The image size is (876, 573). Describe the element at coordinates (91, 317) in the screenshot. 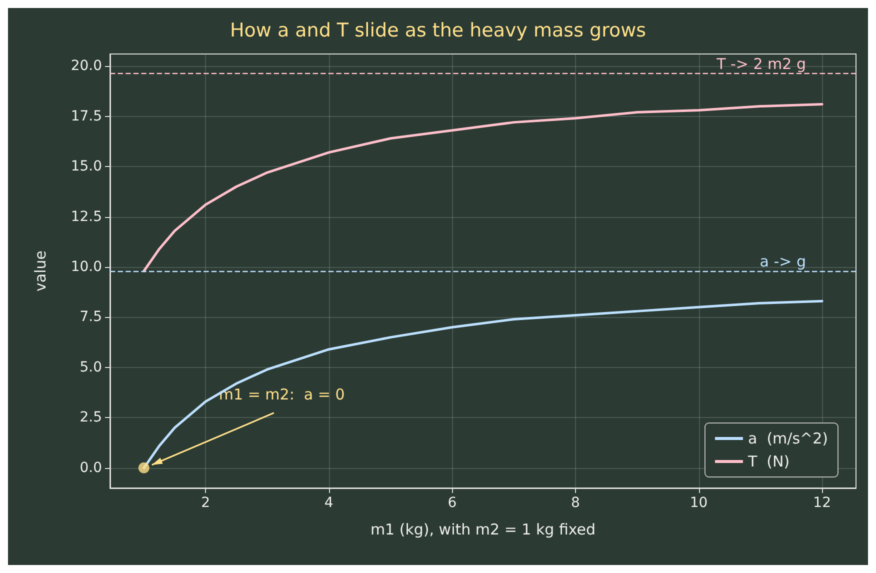

I see `y-tick-label: 7.5` at that location.